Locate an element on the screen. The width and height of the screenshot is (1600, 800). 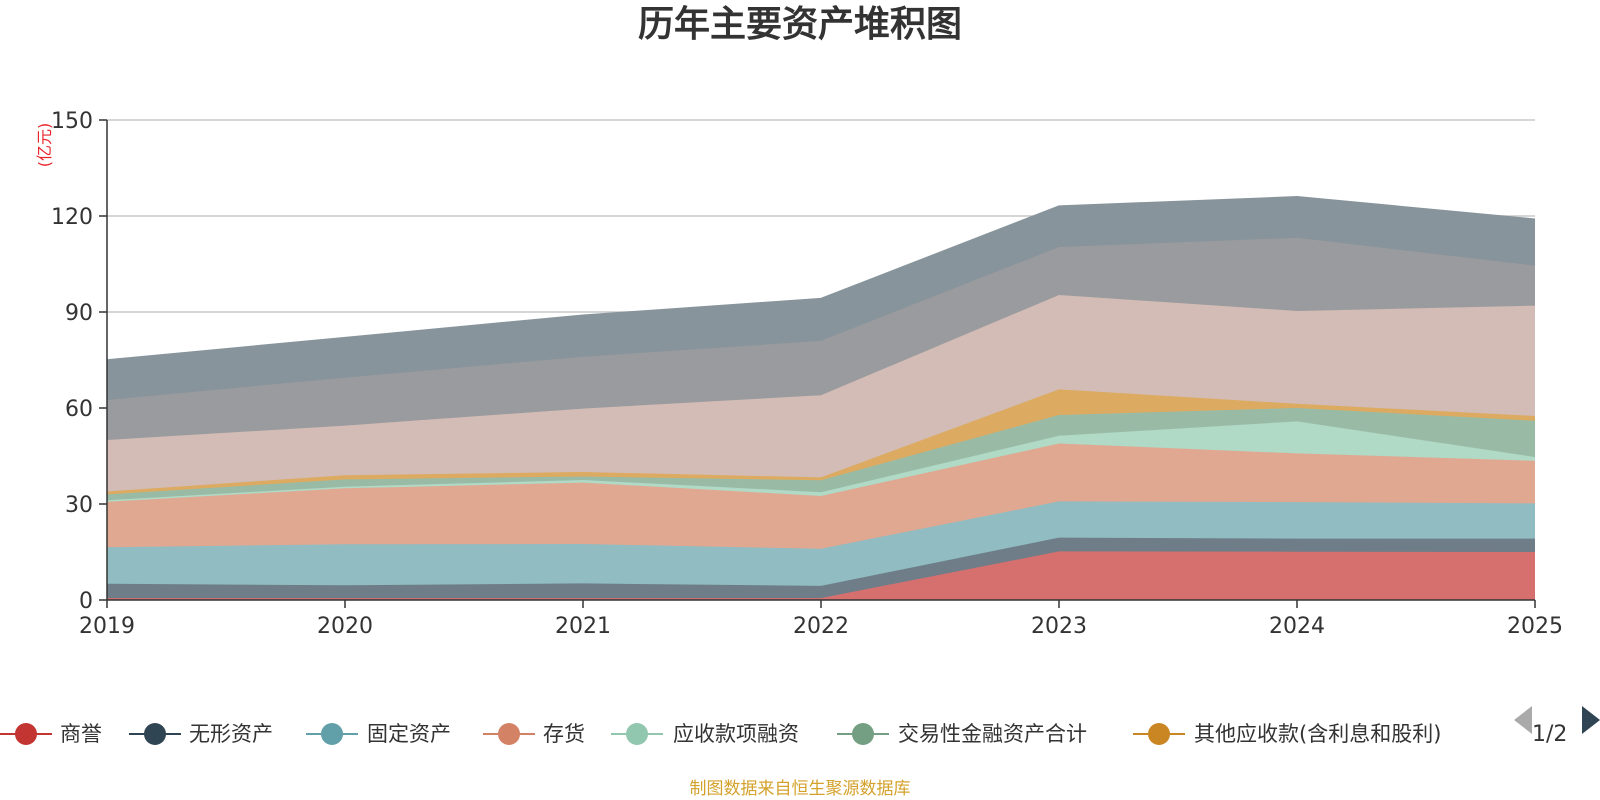
legend-item: 商誉 is located at coordinates (51, 734).